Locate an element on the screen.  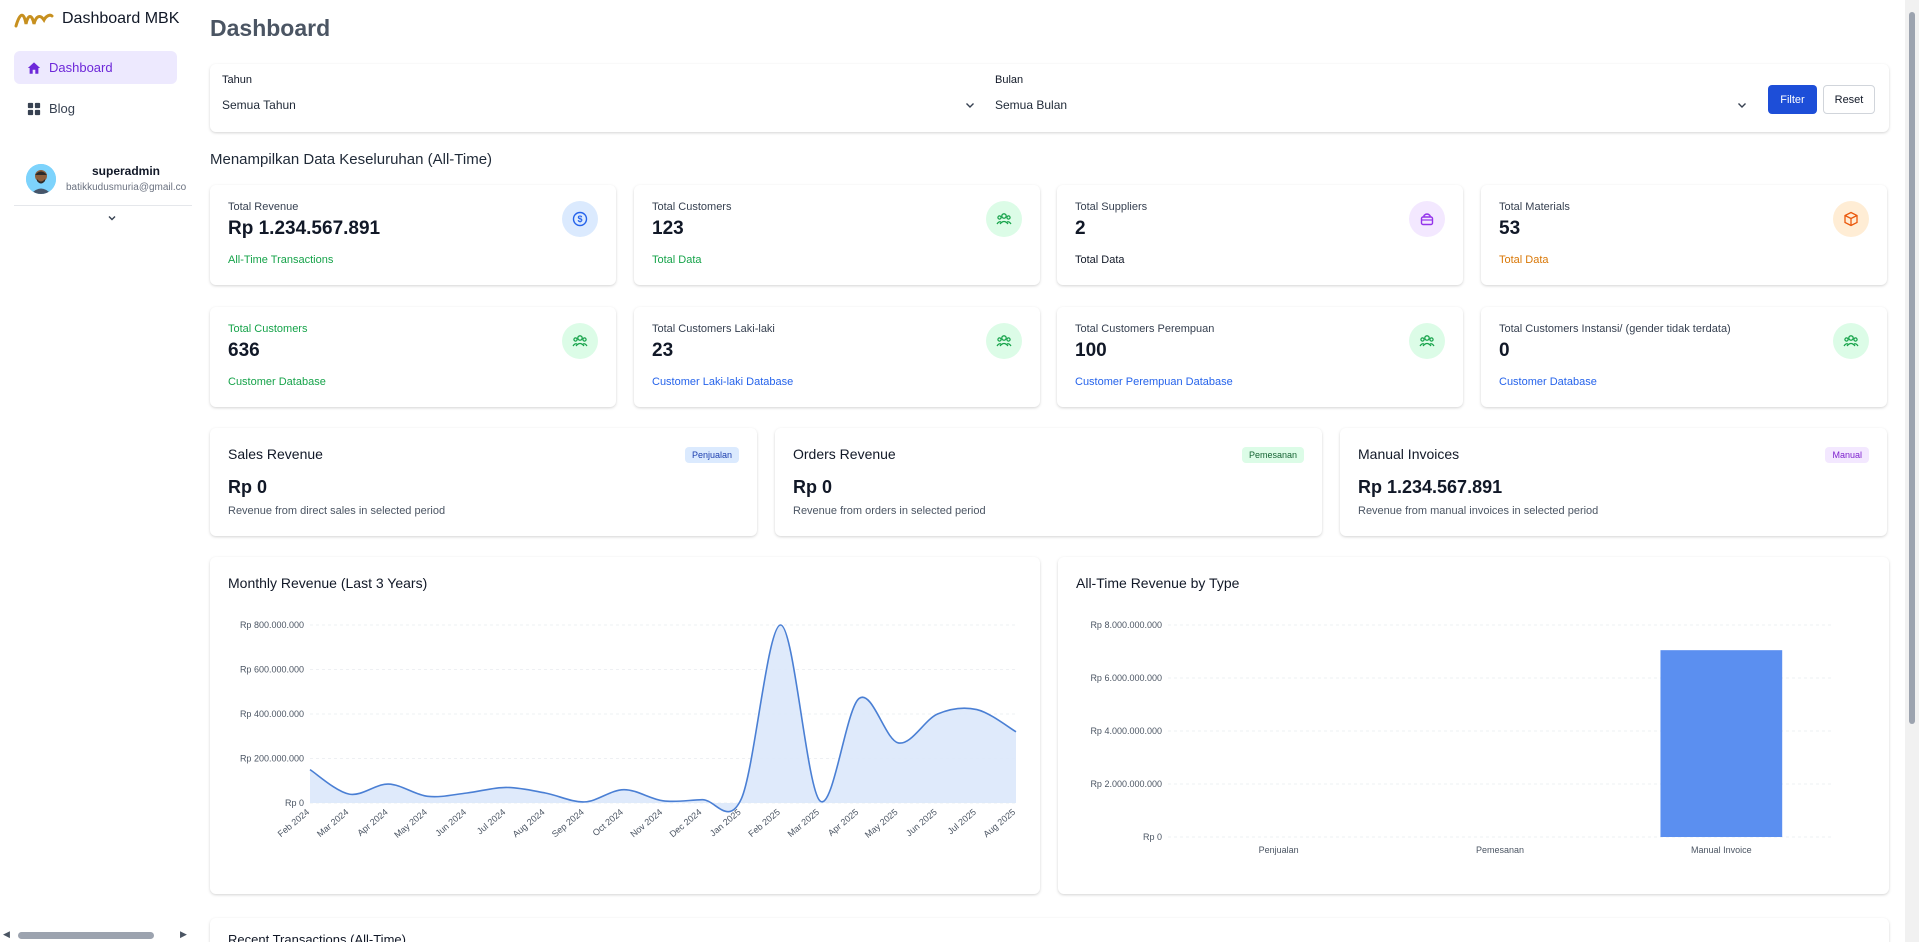
x-tick-label: Feb 2025 is located at coordinates (764, 823).